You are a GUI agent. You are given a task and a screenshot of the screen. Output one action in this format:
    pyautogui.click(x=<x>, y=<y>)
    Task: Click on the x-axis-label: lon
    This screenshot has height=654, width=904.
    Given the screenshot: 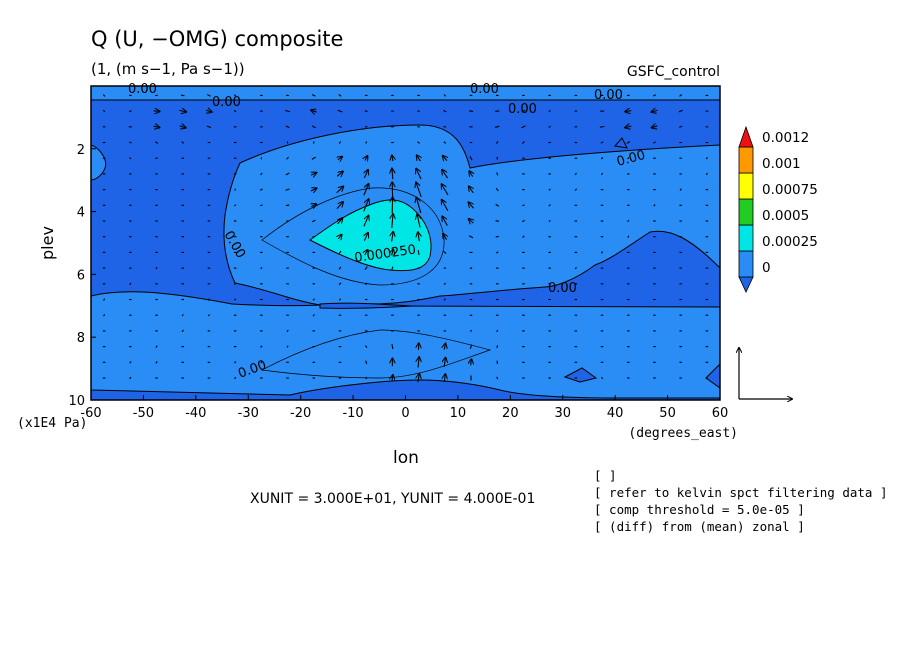 What is the action you would take?
    pyautogui.click(x=406, y=458)
    